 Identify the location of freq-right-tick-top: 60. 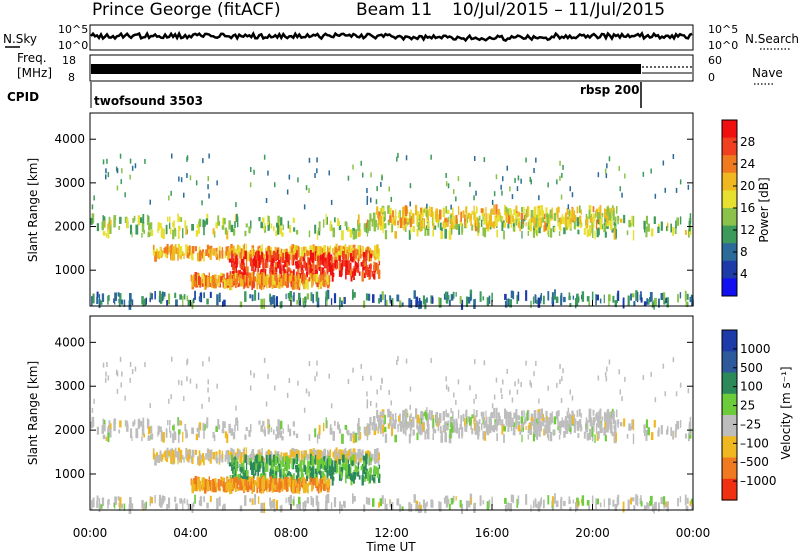
(715, 60).